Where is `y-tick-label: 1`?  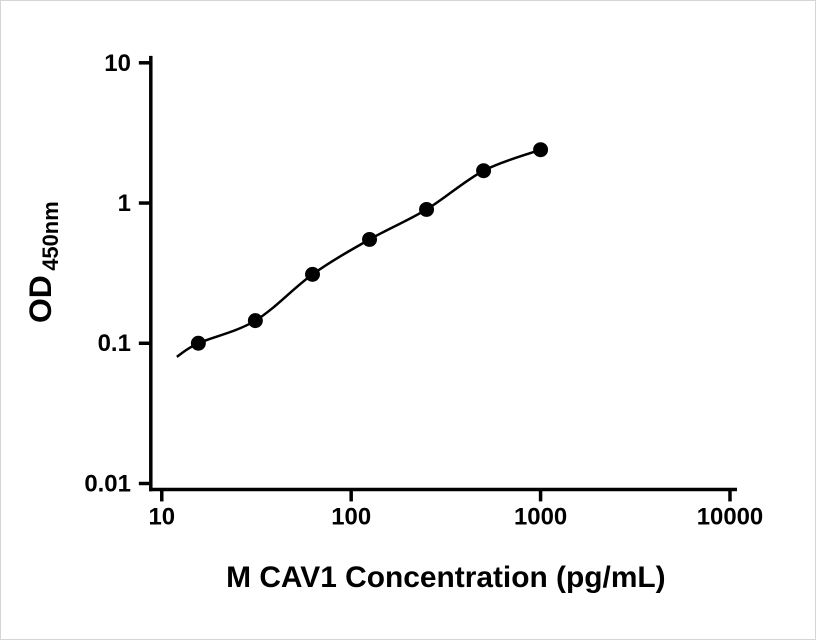
y-tick-label: 1 is located at coordinates (124, 203).